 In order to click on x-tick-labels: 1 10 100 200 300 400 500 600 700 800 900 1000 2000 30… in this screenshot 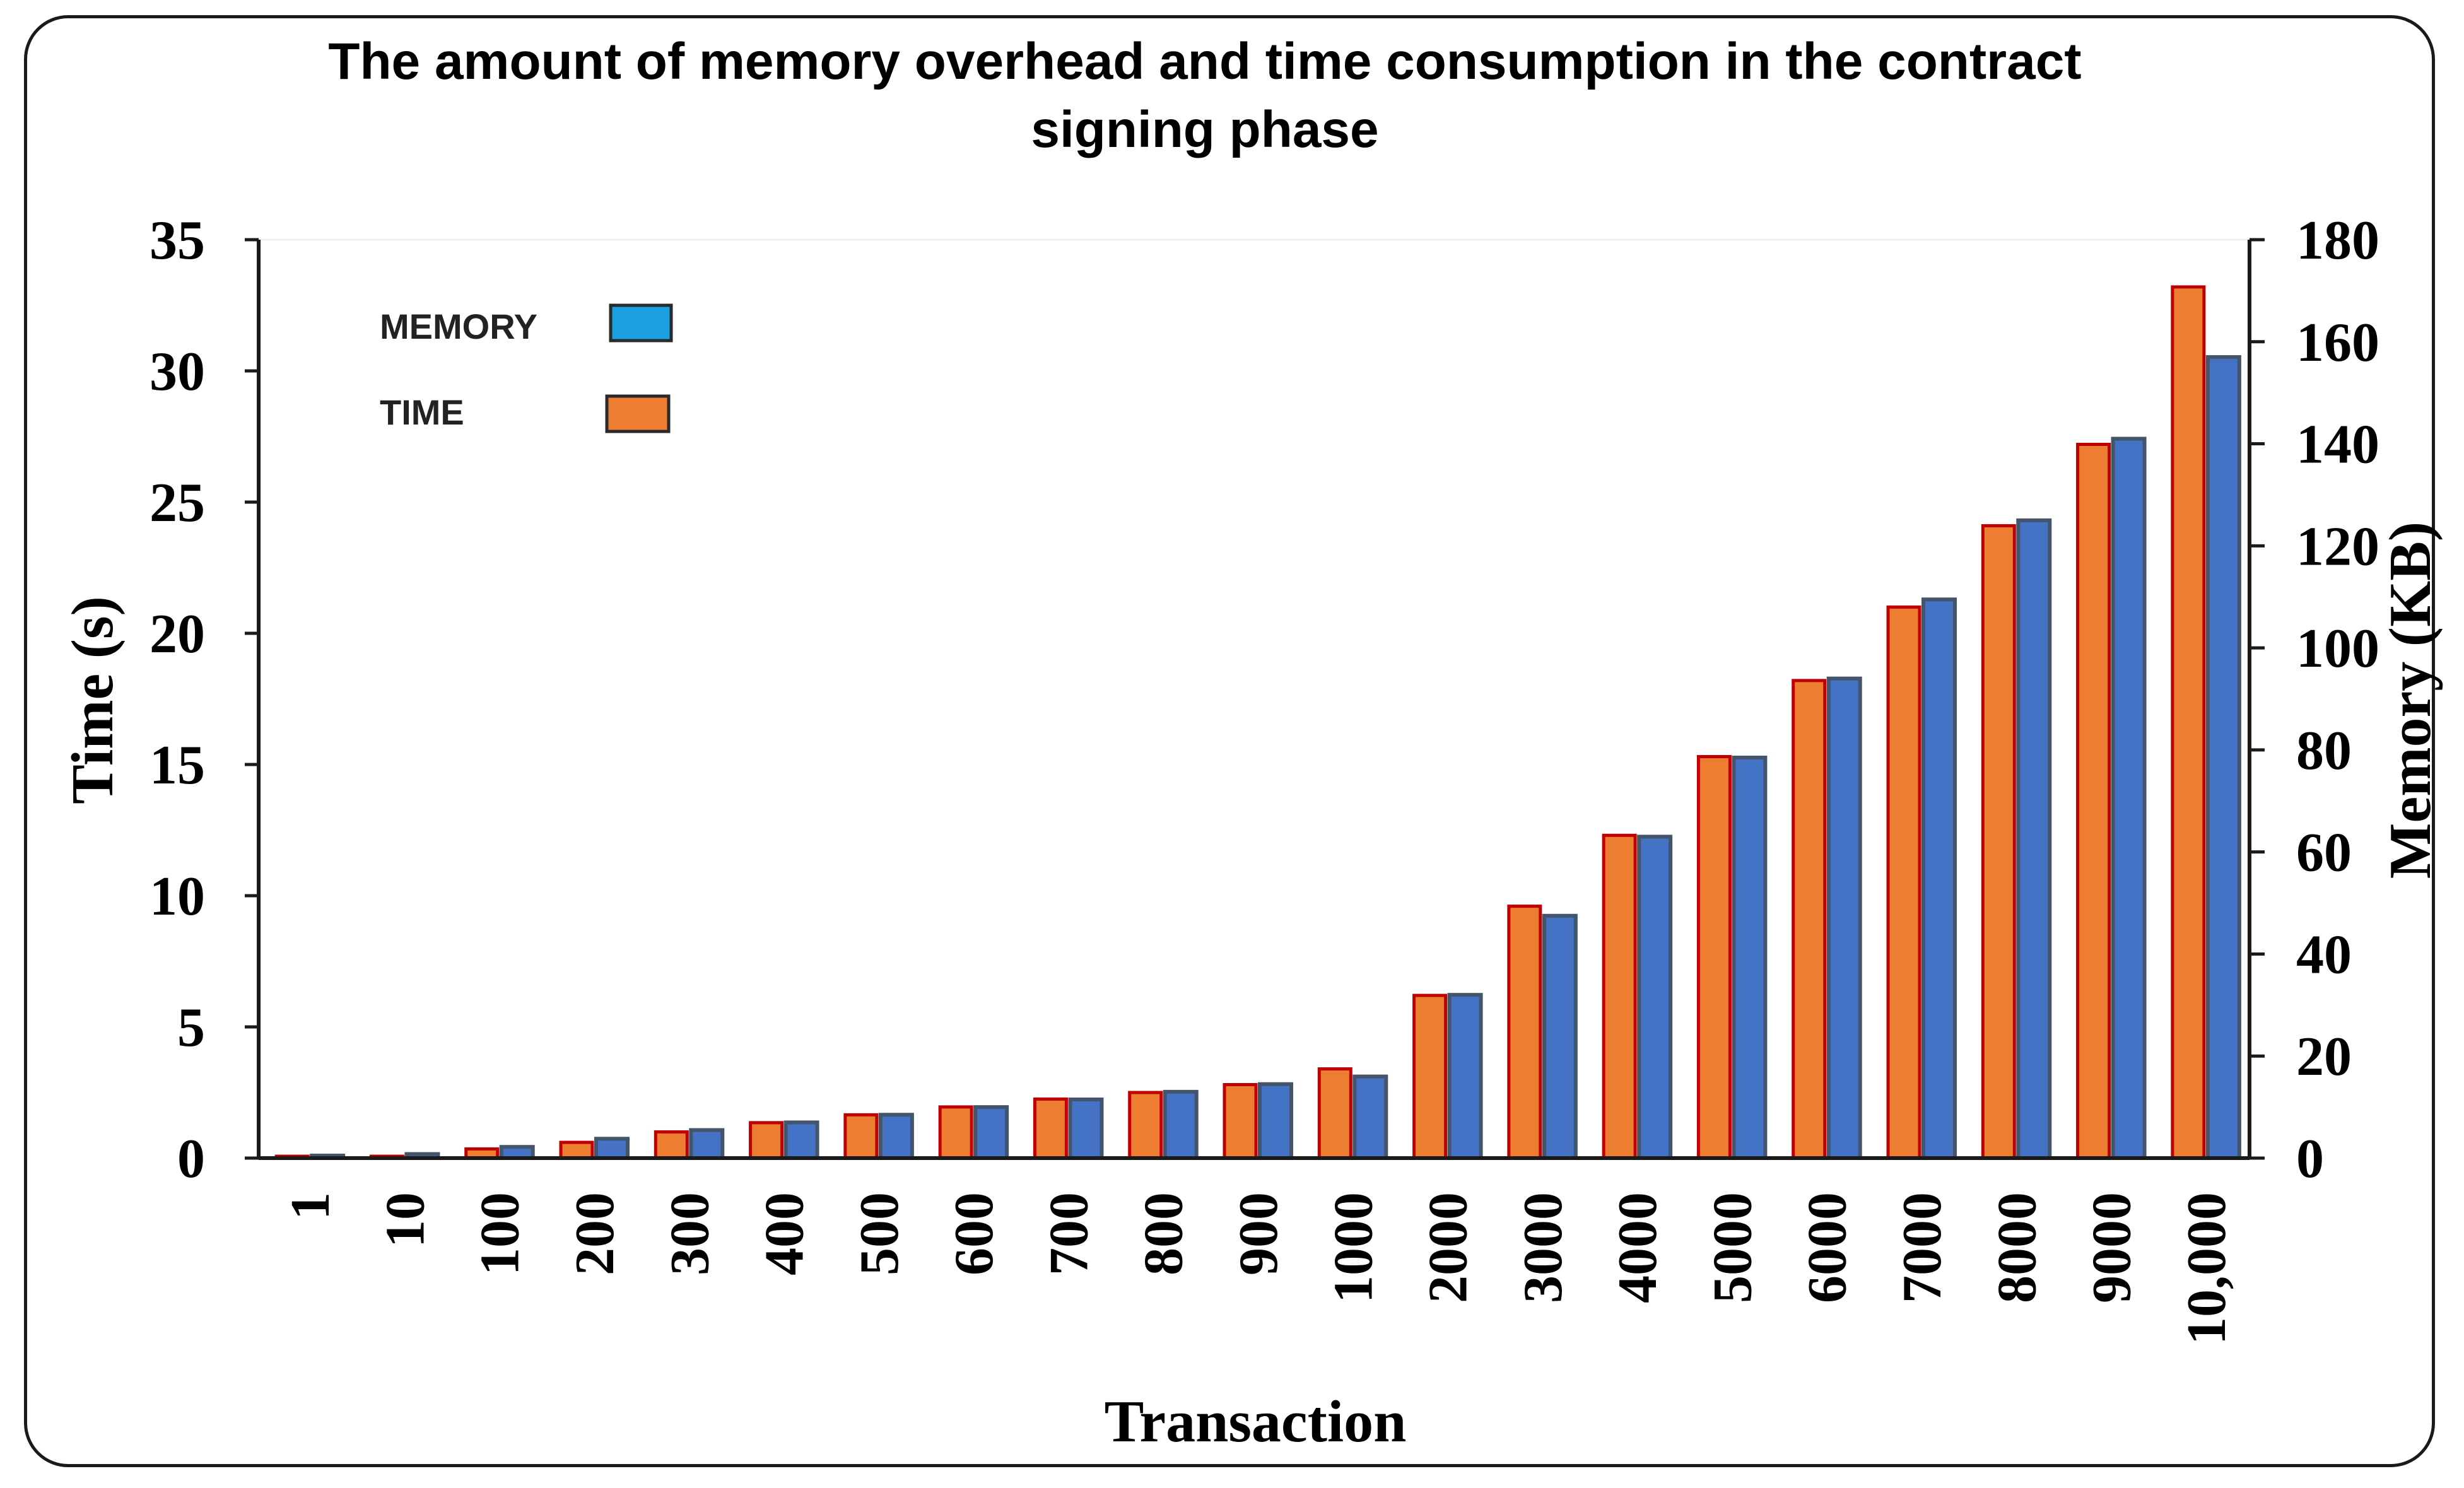, I will do `click(1259, 1268)`.